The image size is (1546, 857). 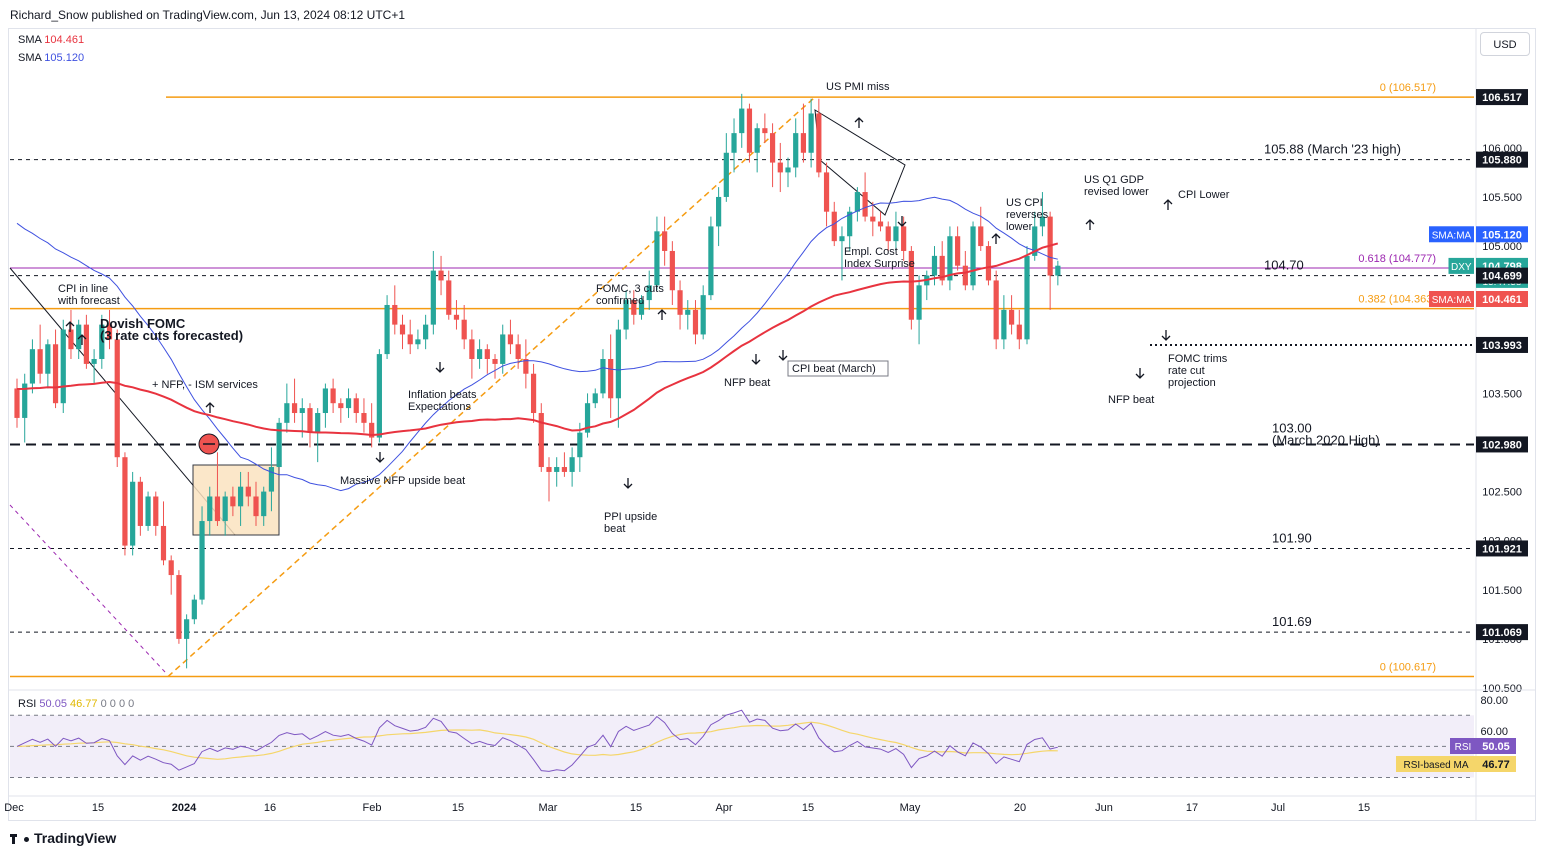 What do you see at coordinates (1502, 277) in the screenshot?
I see `price-tag-value: 104.699` at bounding box center [1502, 277].